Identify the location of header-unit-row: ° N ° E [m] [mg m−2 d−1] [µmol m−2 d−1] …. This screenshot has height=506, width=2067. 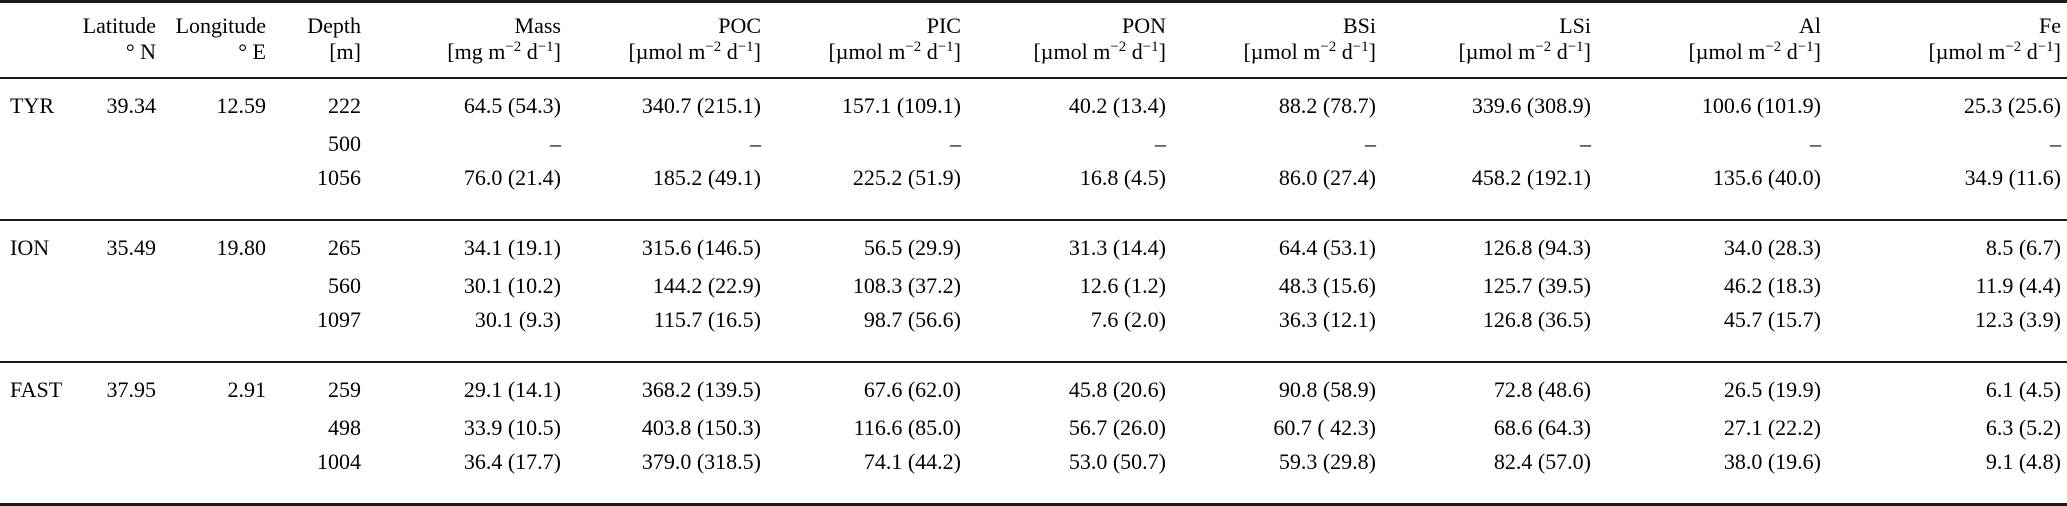
(1033, 58).